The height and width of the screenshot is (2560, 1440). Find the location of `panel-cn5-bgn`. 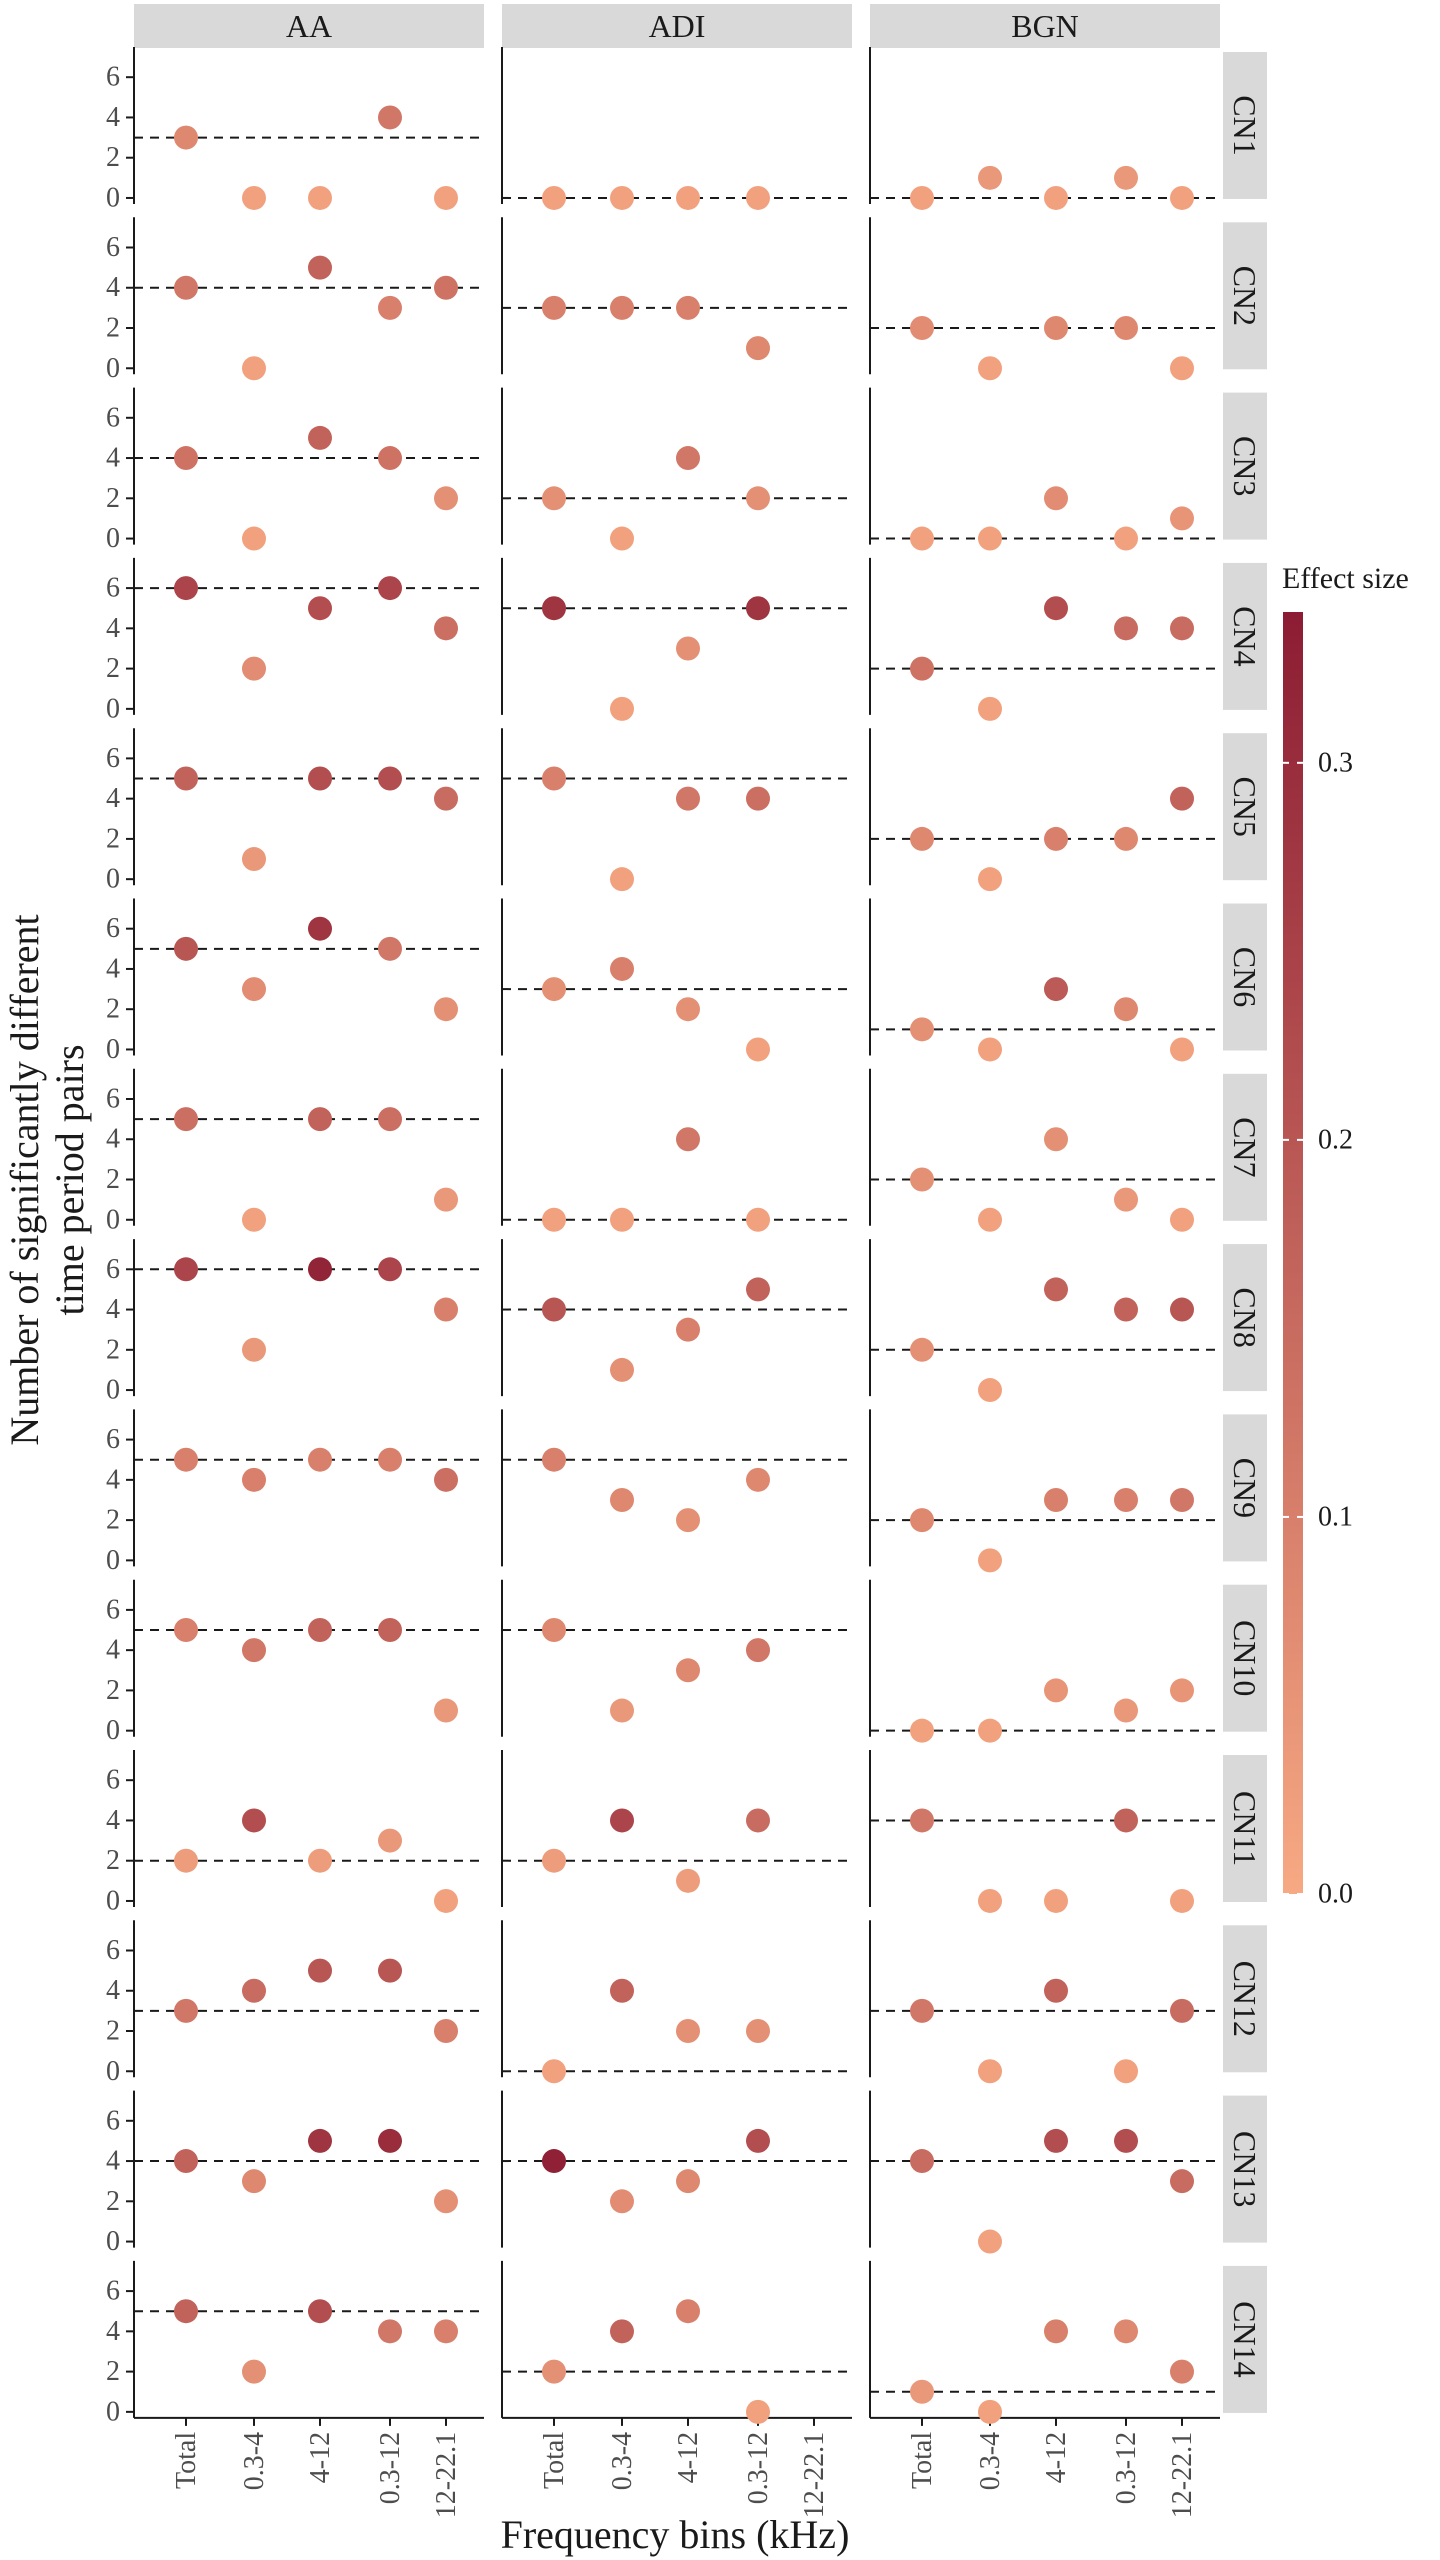

panel-cn5-bgn is located at coordinates (1044, 810).